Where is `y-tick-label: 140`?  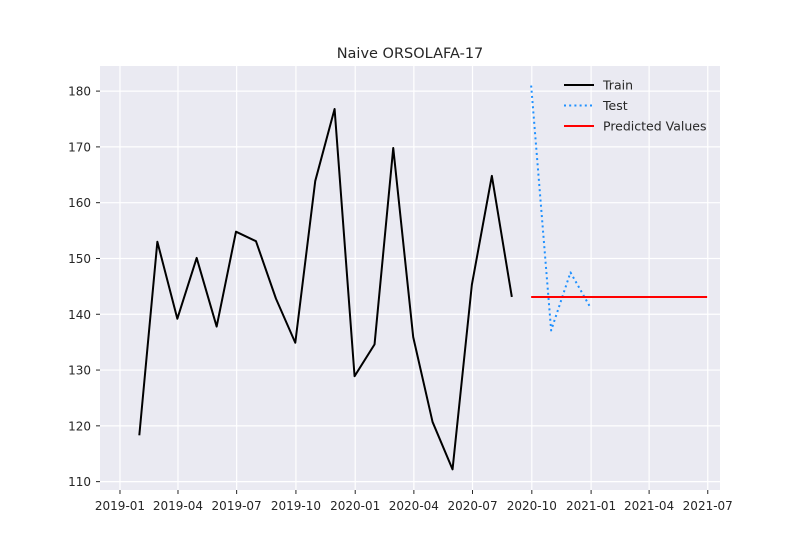
y-tick-label: 140 is located at coordinates (79, 315).